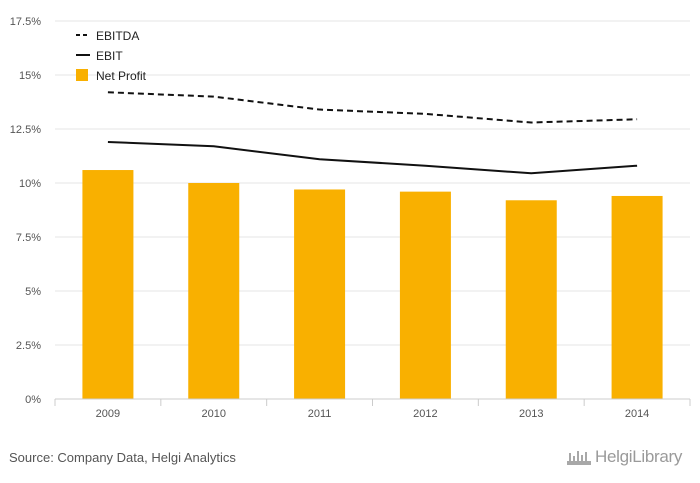 The width and height of the screenshot is (700, 483). What do you see at coordinates (28, 346) in the screenshot?
I see `y-tick-label: 2.5%` at bounding box center [28, 346].